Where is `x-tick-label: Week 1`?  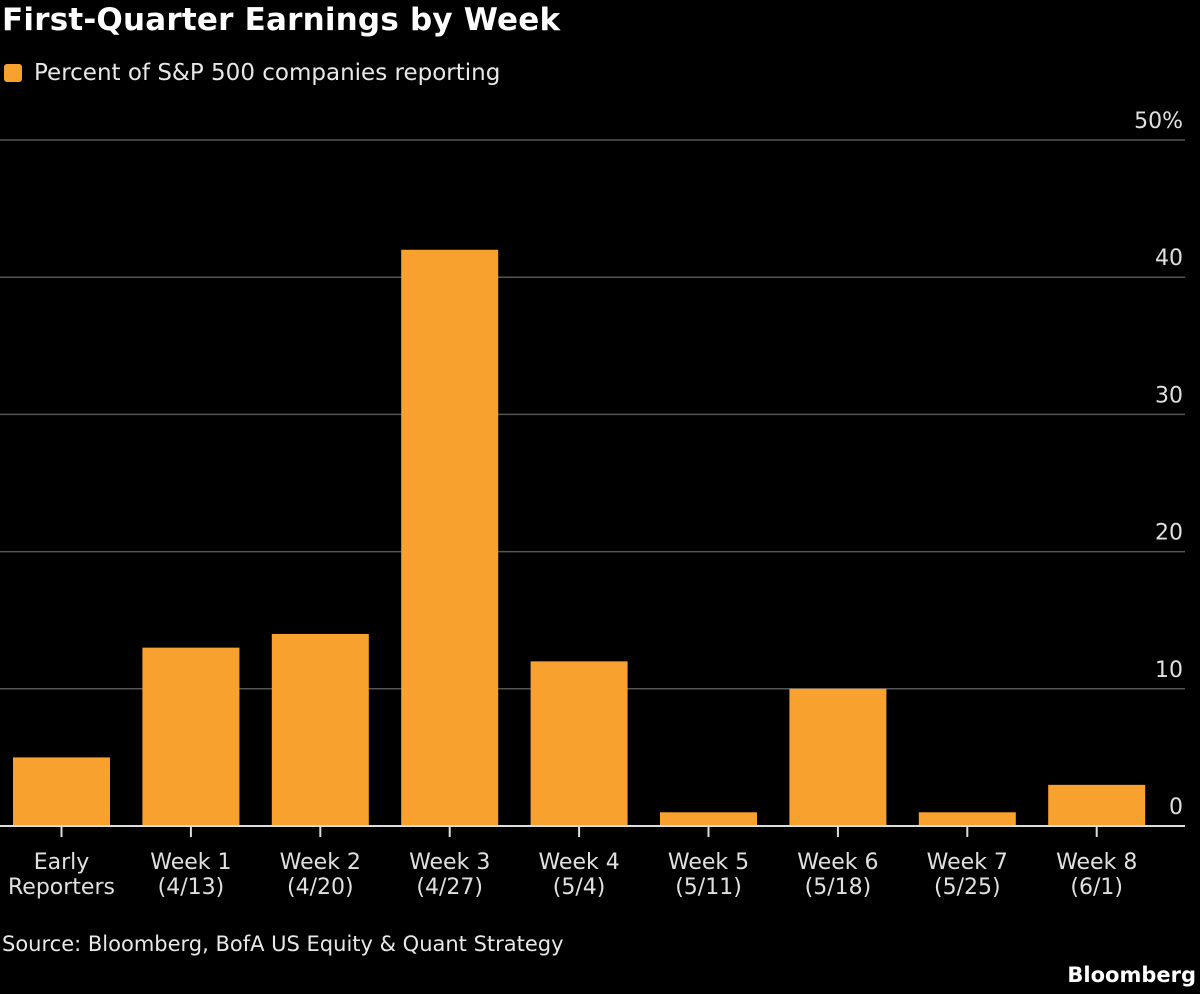 x-tick-label: Week 1 is located at coordinates (190, 862).